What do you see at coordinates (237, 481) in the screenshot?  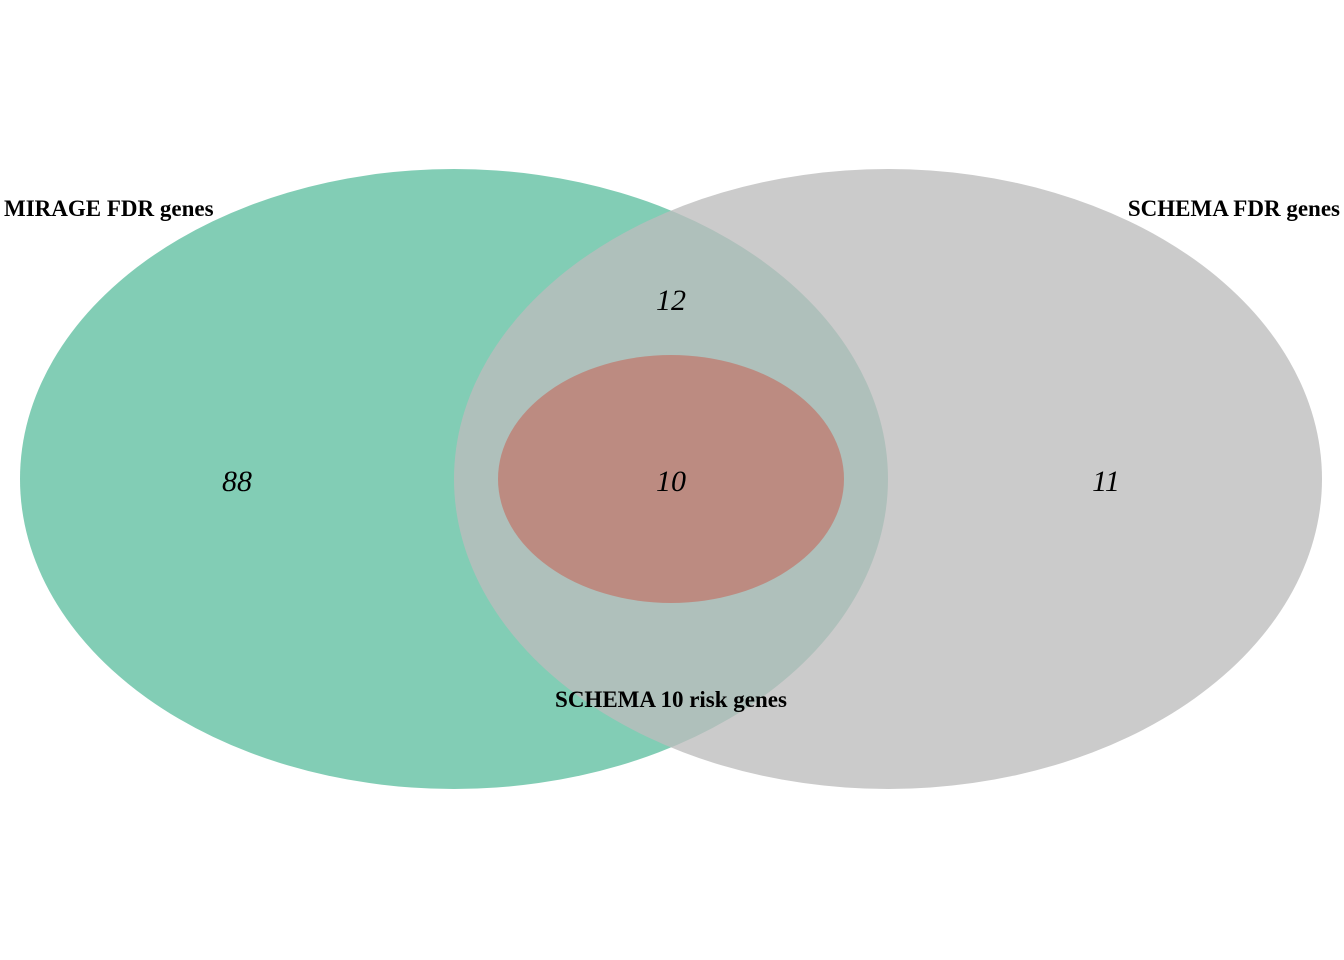 I see `count-mirage-only: 88` at bounding box center [237, 481].